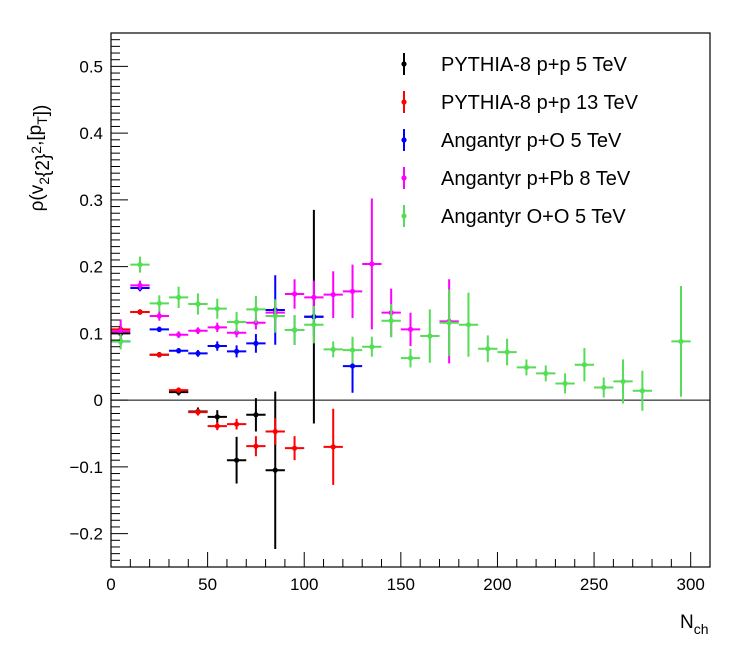 The width and height of the screenshot is (747, 659). What do you see at coordinates (304, 584) in the screenshot?
I see `x-tick-label: 100` at bounding box center [304, 584].